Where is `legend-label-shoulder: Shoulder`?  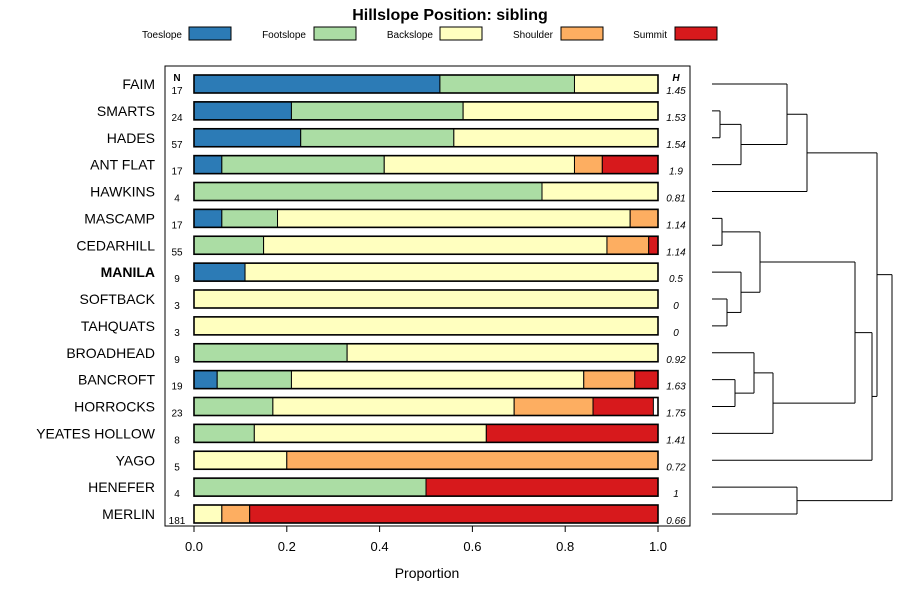
legend-label-shoulder: Shoulder is located at coordinates (533, 35).